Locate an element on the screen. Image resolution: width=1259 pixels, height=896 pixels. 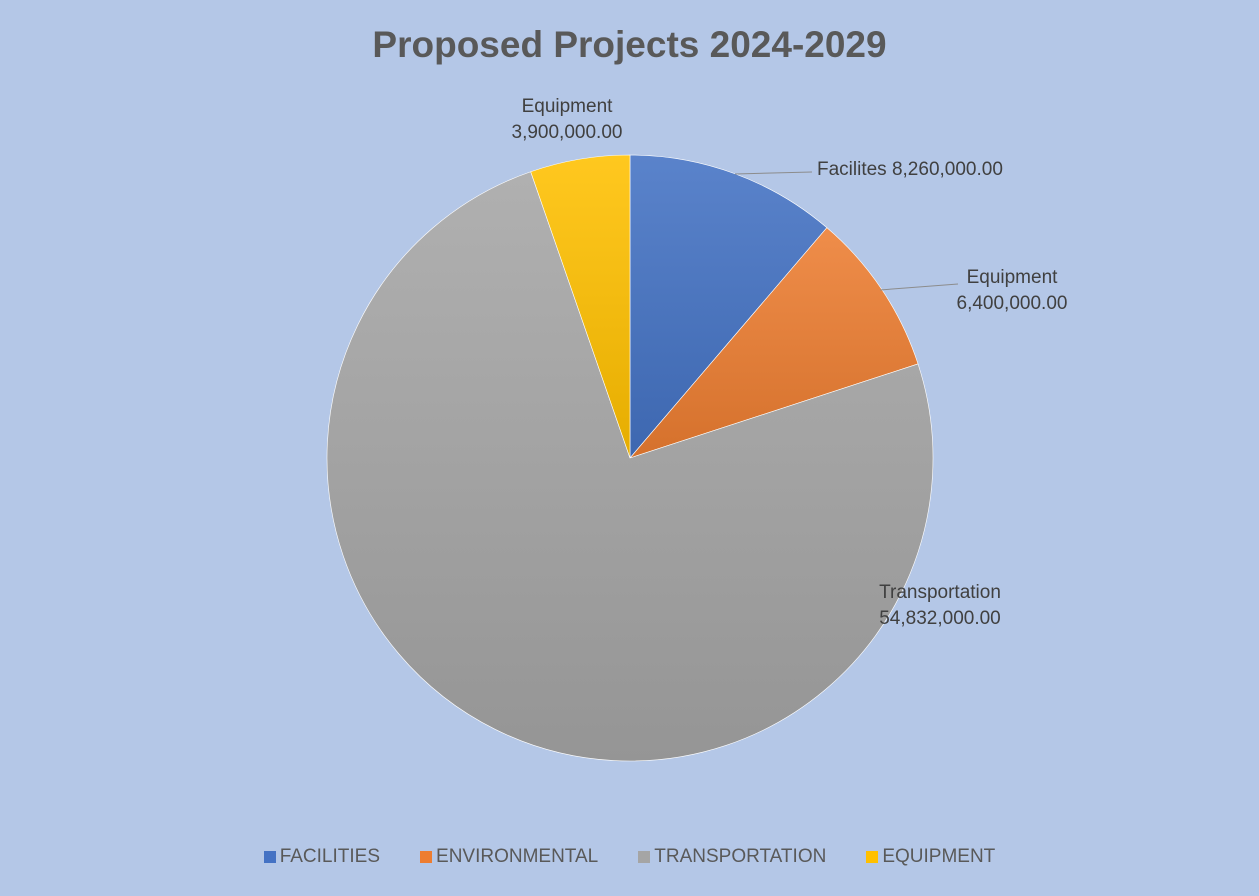
legend-swatch-transportation is located at coordinates (644, 857).